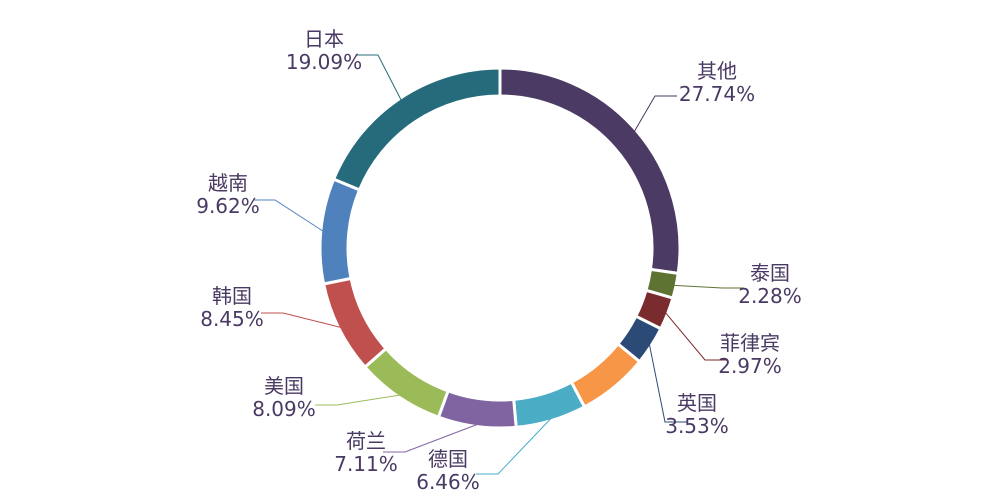 Image resolution: width=1000 pixels, height=500 pixels. Describe the element at coordinates (366, 464) in the screenshot. I see `slice-percent-label: 7.11%` at that location.